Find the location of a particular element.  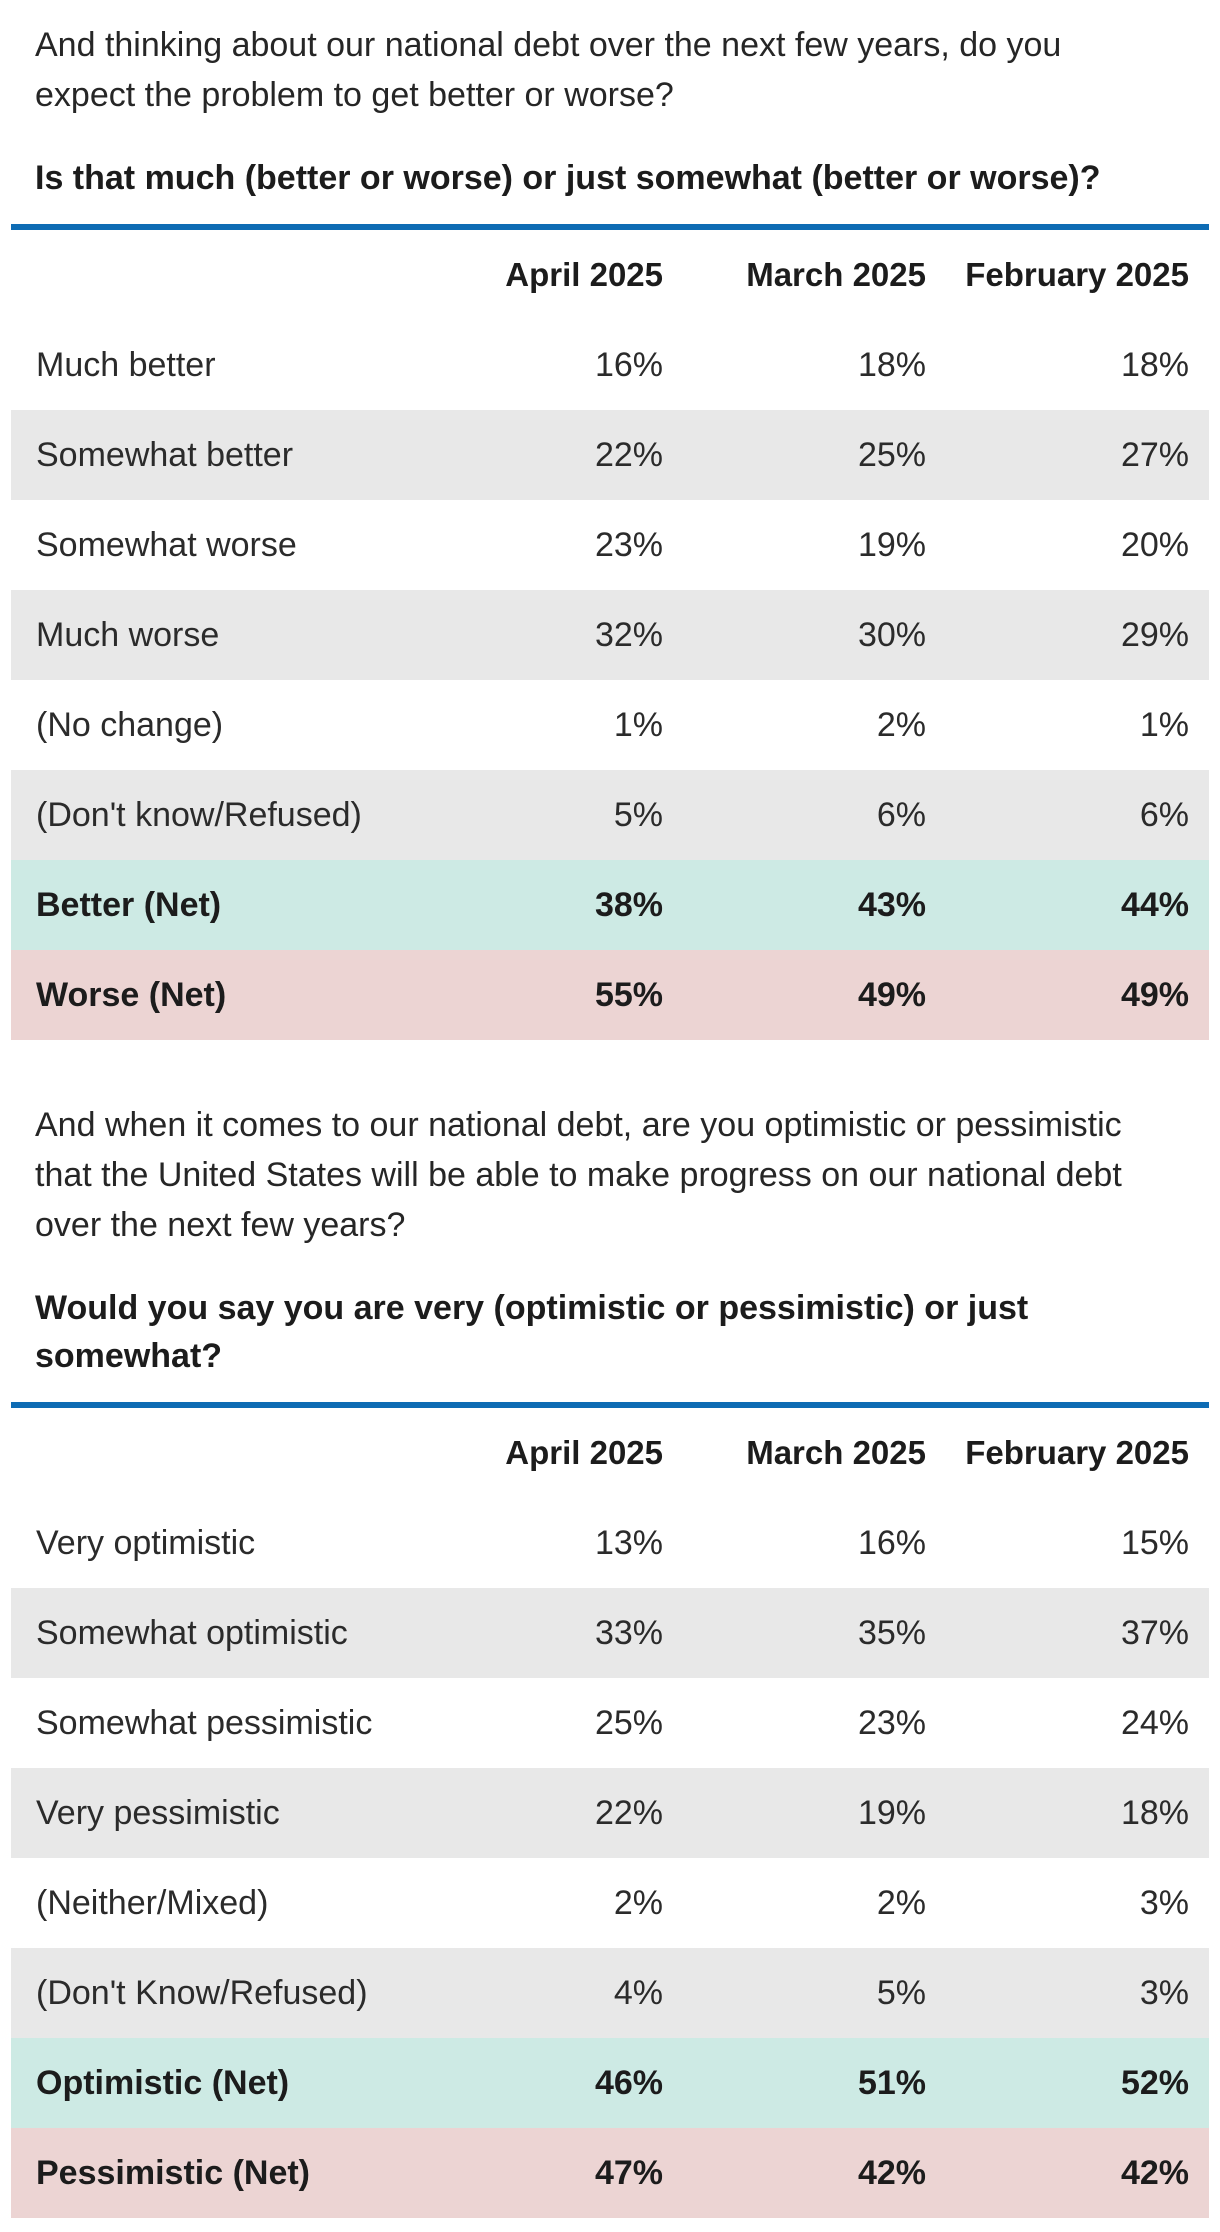

table-row: Very optimistic 13% 16% 15% is located at coordinates (610, 1543).